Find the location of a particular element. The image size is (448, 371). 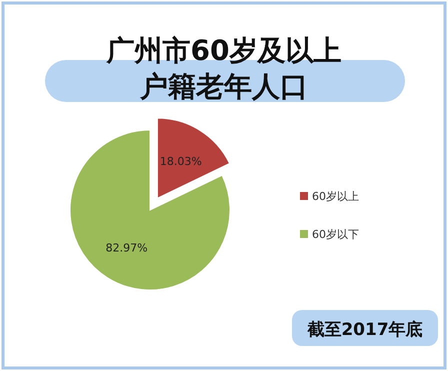

note-box: 截至2017年底 is located at coordinates (365, 328).